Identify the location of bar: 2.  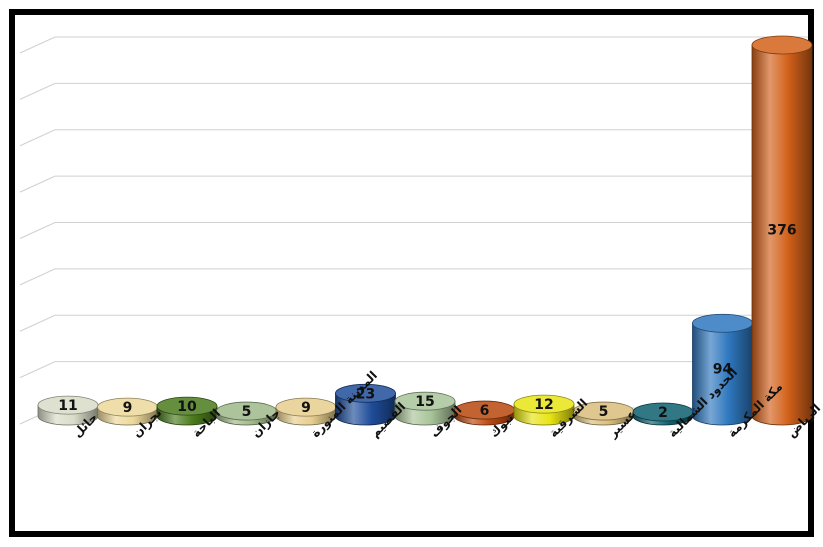
(663, 414).